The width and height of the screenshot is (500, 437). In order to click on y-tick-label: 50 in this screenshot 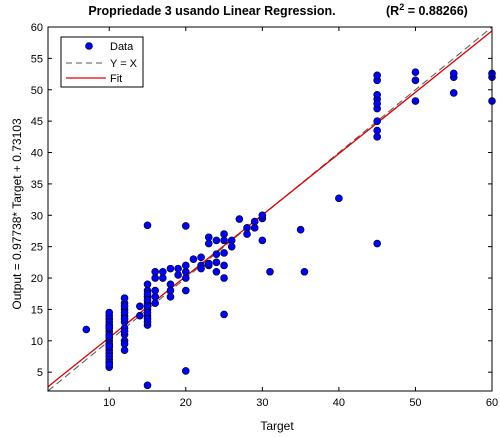, I will do `click(37, 91)`.